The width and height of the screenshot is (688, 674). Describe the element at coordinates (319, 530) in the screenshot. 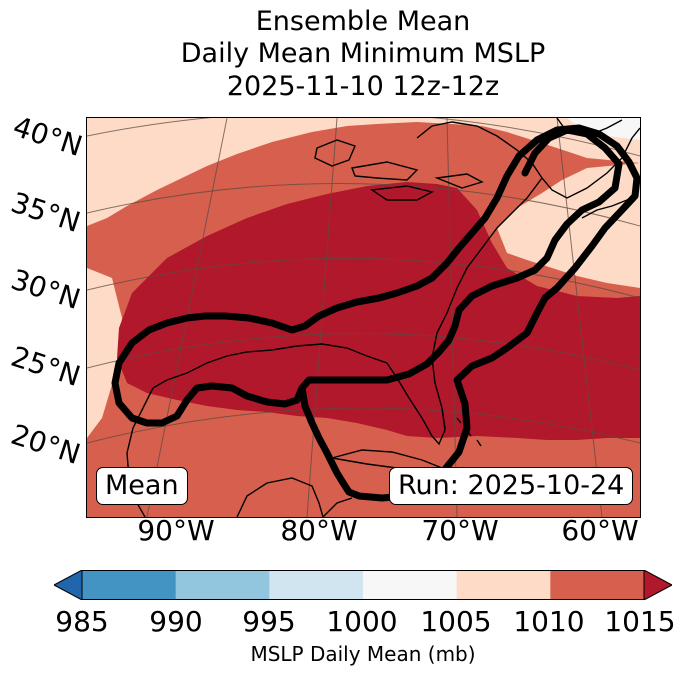

I see `lon-label-80w: 80°W` at that location.